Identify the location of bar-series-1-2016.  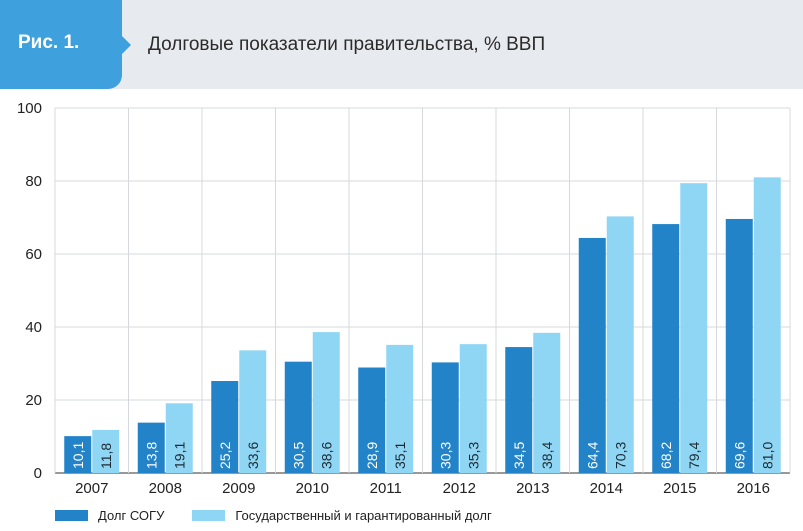
(739, 345).